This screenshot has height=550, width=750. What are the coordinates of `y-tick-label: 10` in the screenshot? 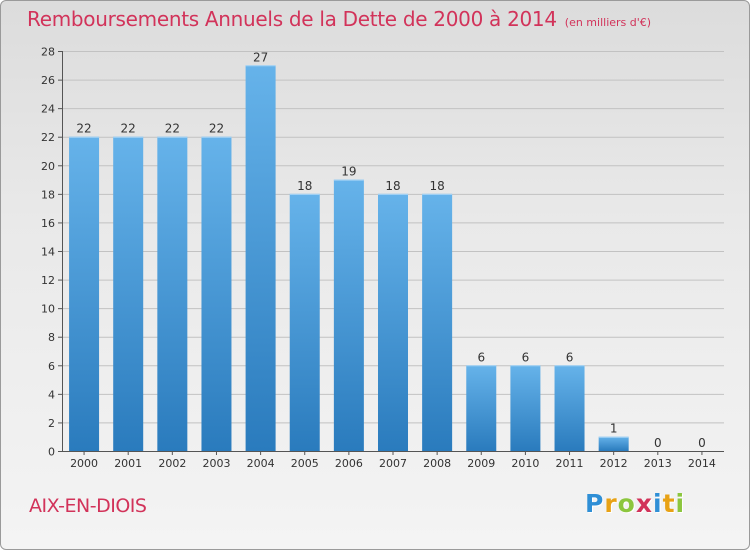 It's located at (48, 309).